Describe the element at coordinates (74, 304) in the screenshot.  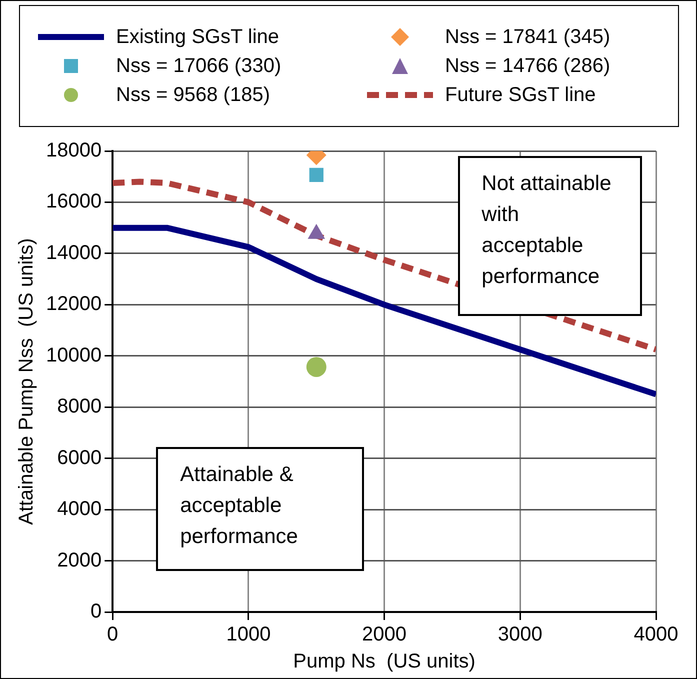
I see `y-tick-label: 12000` at that location.